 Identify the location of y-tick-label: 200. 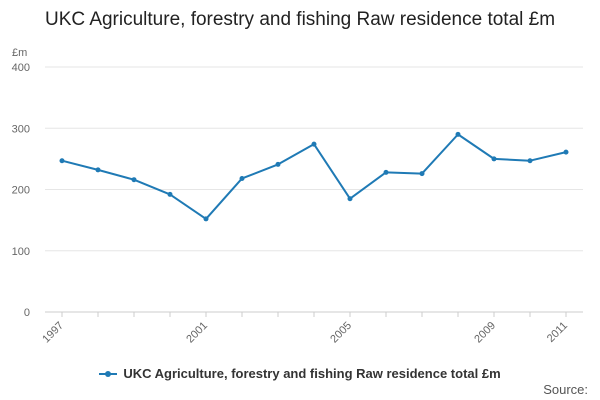
(21, 191).